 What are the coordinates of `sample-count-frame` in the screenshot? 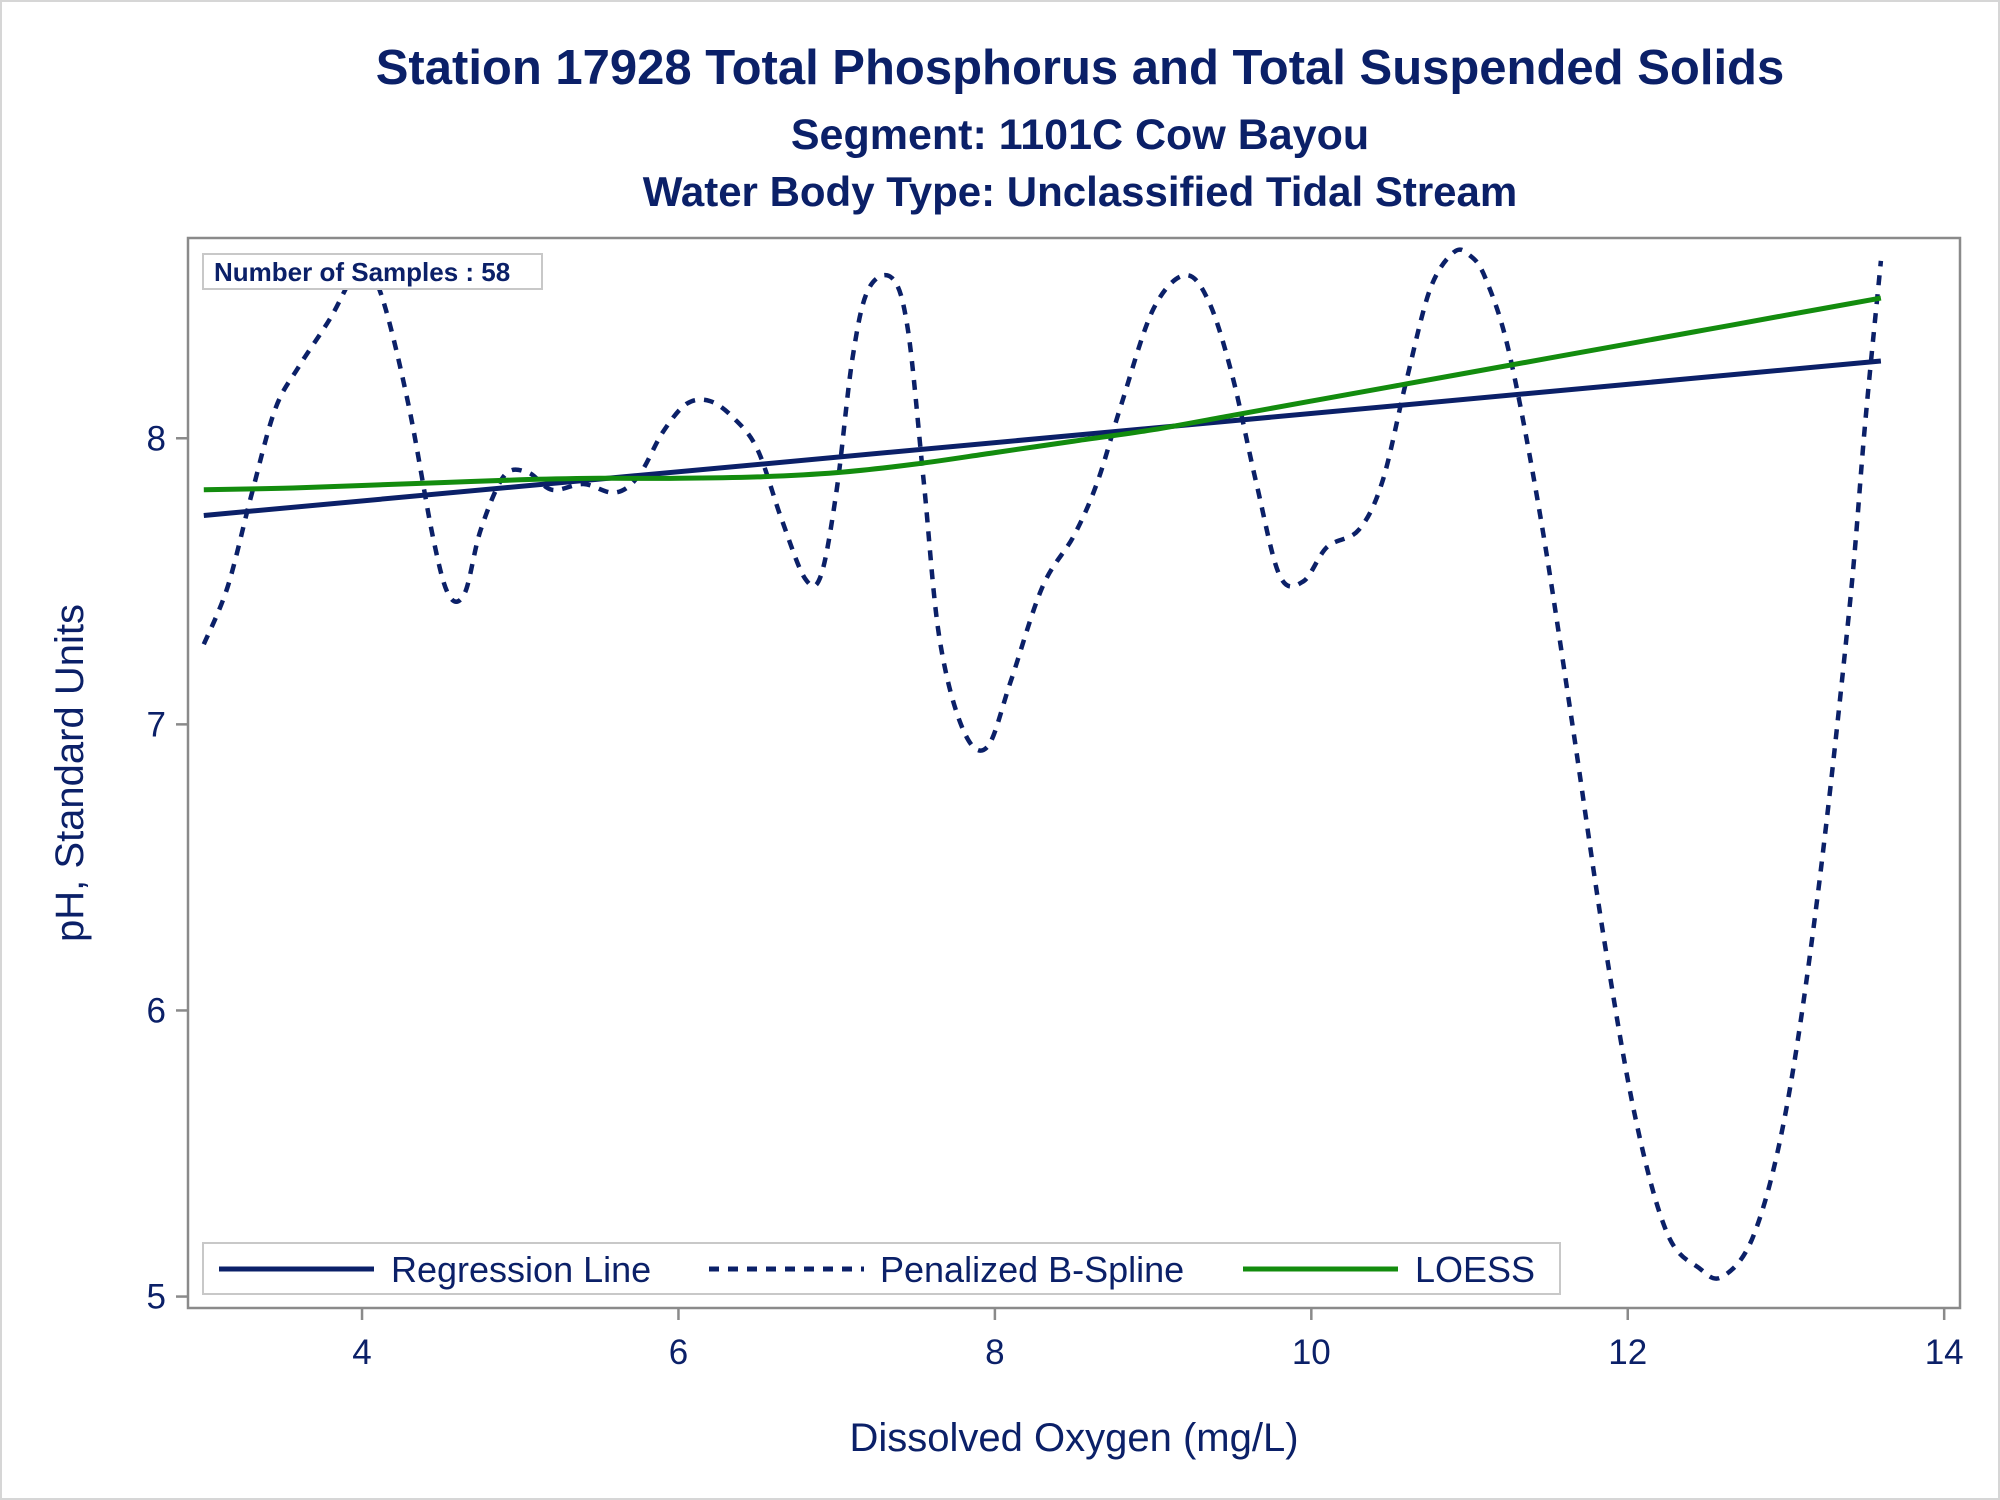 It's located at (372, 271).